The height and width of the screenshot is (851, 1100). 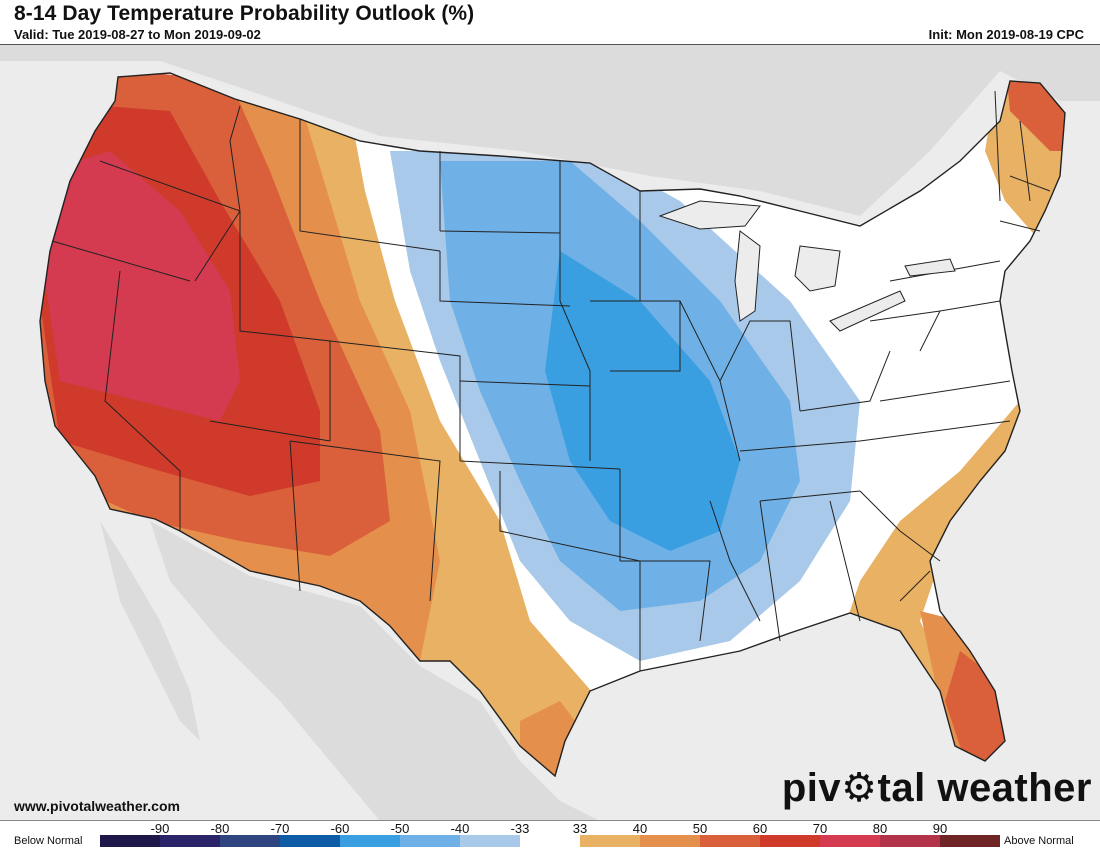 I want to click on legend-tick-label: 80, so click(x=880, y=828).